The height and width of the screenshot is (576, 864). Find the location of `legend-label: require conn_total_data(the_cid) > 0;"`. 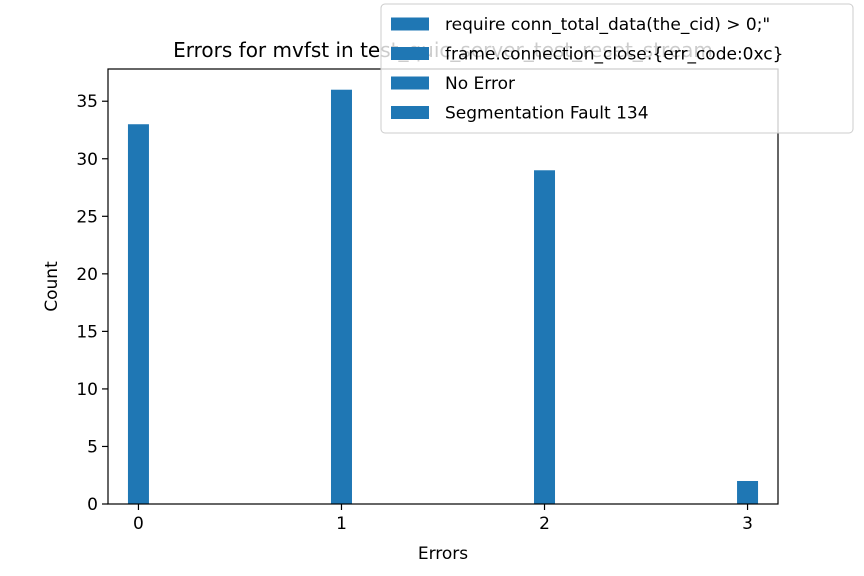

legend-label: require conn_total_data(the_cid) > 0;" is located at coordinates (607, 25).